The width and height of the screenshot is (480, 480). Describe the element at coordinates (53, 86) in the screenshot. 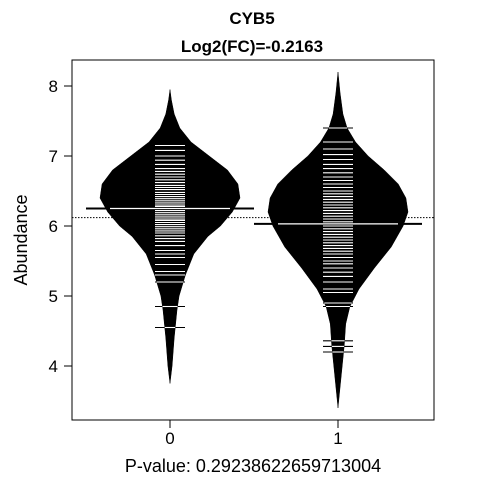

I see `y-tick-label: 8` at that location.